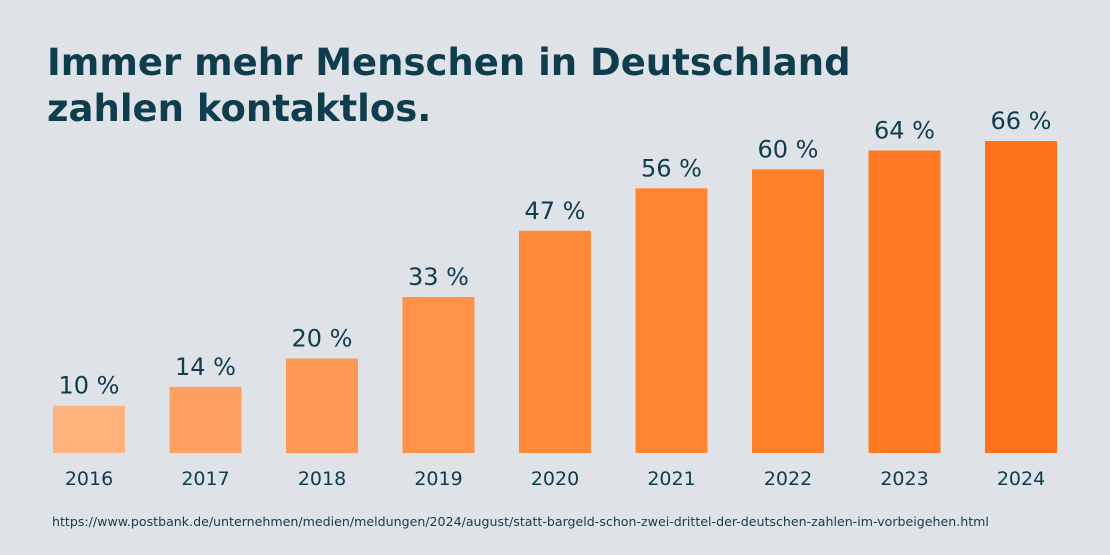  What do you see at coordinates (788, 149) in the screenshot?
I see `data-label-2022: 60 %` at bounding box center [788, 149].